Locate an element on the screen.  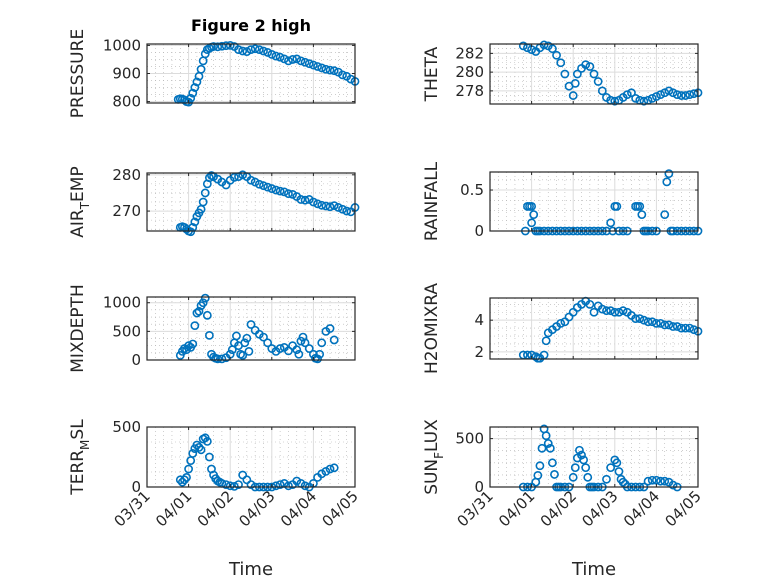
y-tick-label: 0.5 is located at coordinates (472, 190).